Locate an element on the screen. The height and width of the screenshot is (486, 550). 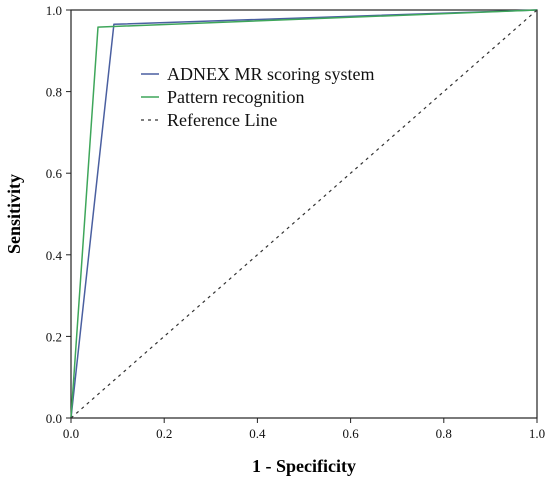
x-tick-label: 0.2 is located at coordinates (164, 433).